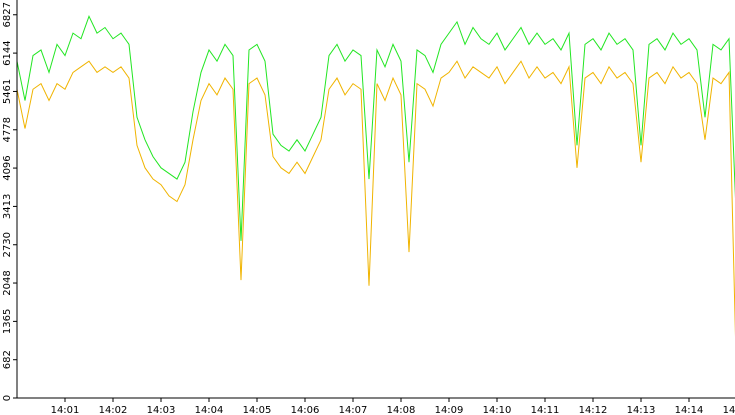 The image size is (735, 415). Describe the element at coordinates (7, 206) in the screenshot. I see `y-tick-label: 3413` at that location.